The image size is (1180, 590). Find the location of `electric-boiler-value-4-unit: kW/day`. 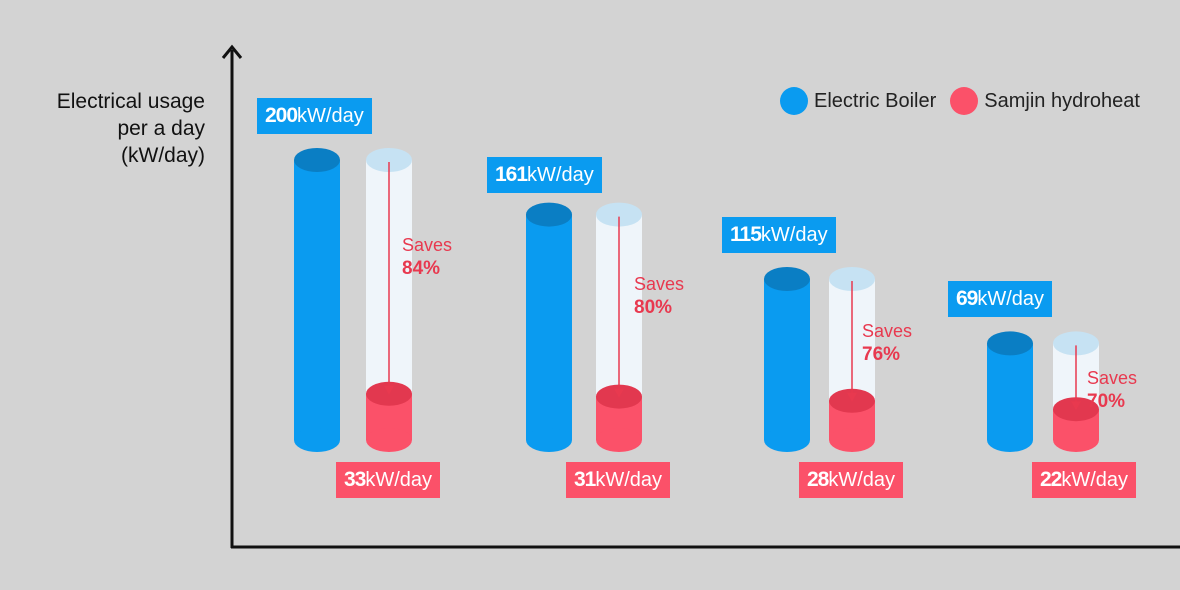

electric-boiler-value-4-unit: kW/day is located at coordinates (1011, 299).